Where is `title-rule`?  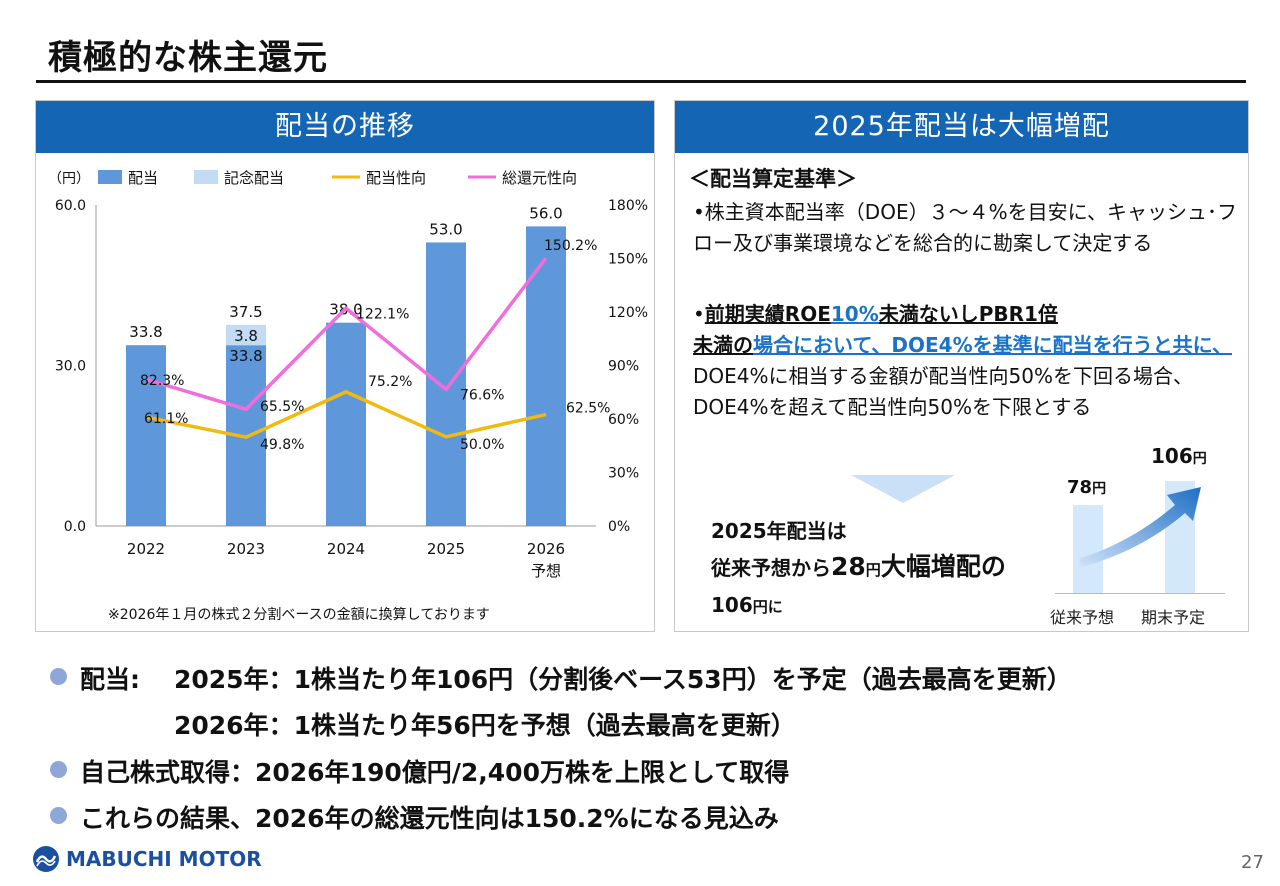
title-rule is located at coordinates (641, 81).